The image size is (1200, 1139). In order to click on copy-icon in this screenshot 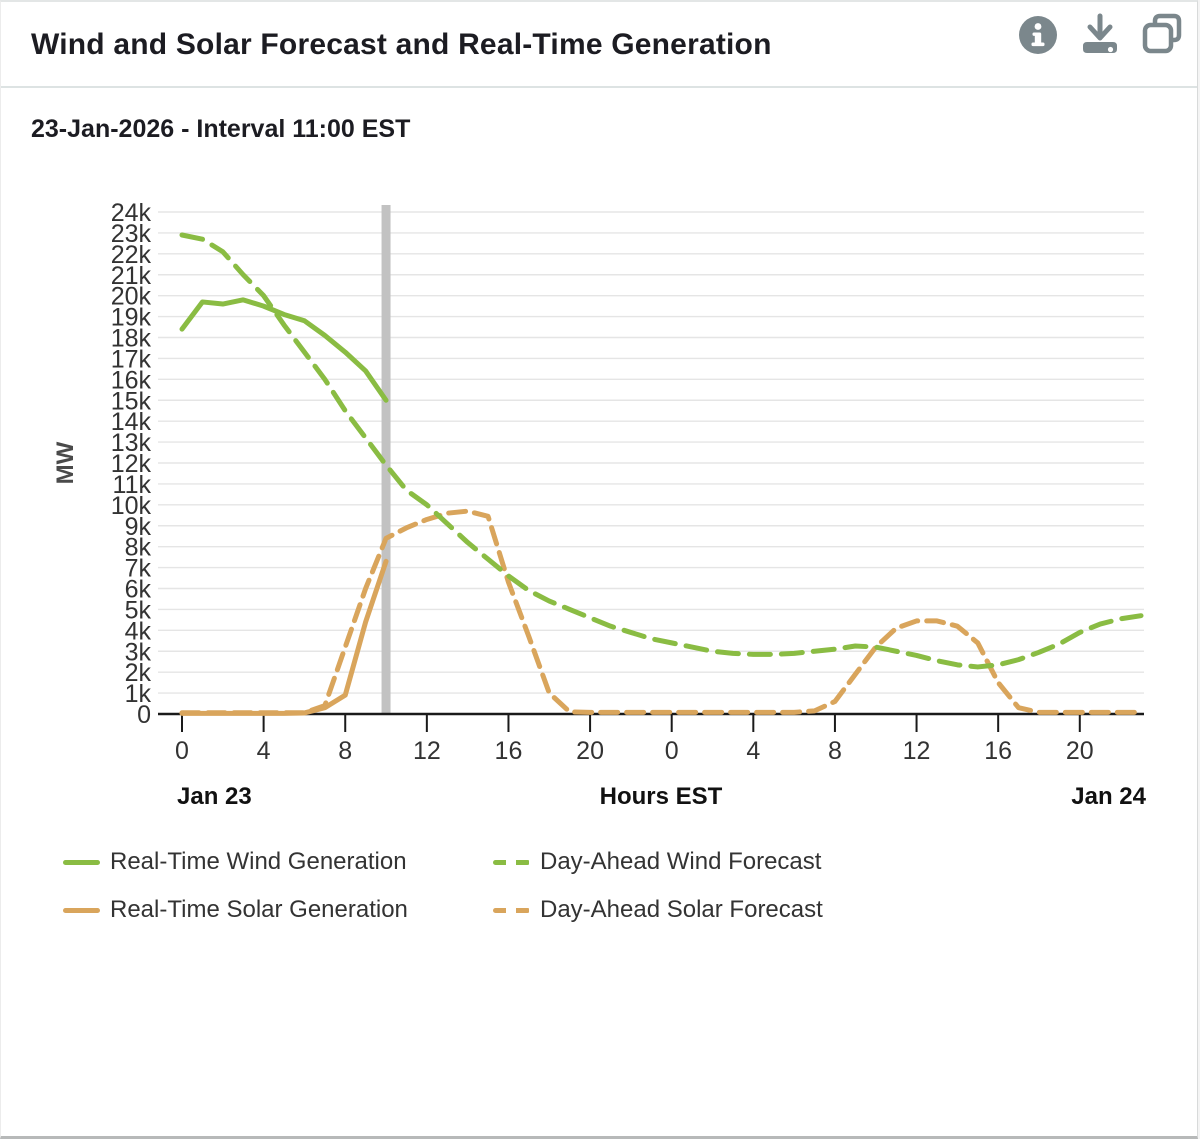, I will do `click(1162, 36)`.